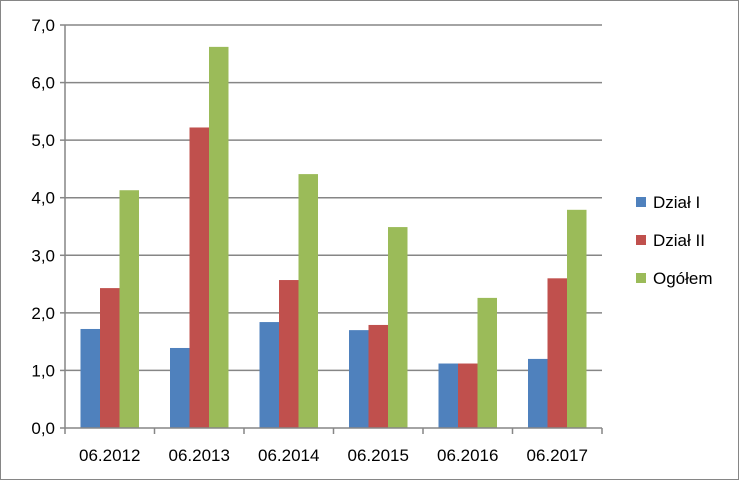  What do you see at coordinates (43, 370) in the screenshot?
I see `y-tick-label: 1,0` at bounding box center [43, 370].